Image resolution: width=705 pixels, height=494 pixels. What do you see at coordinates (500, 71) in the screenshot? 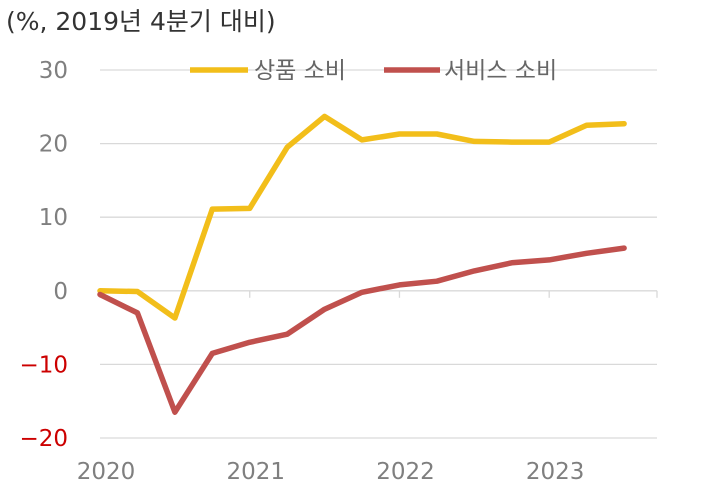
I see `legend-label: 서비스 소비` at bounding box center [500, 71].